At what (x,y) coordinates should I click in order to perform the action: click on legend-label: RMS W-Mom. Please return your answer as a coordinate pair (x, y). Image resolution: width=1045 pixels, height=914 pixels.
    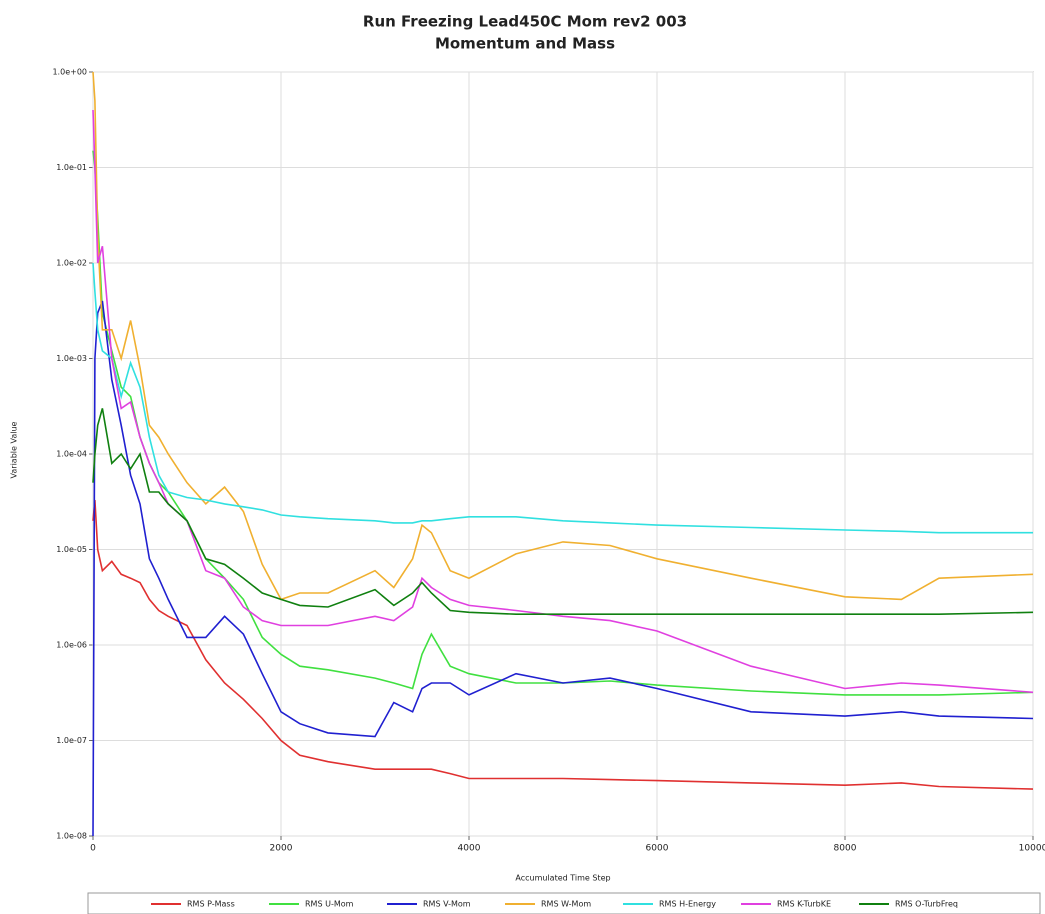
    Looking at the image, I should click on (566, 904).